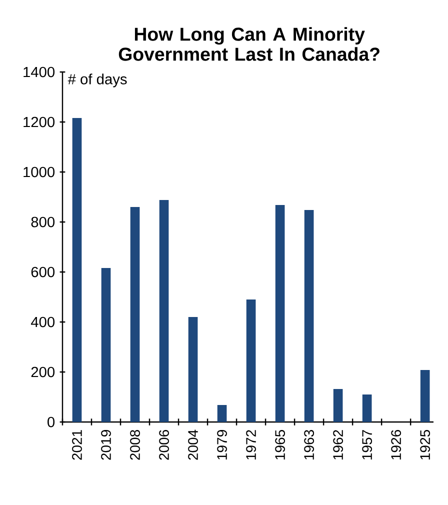 The image size is (448, 505). Describe the element at coordinates (51, 422) in the screenshot. I see `y-tick-label: 0` at that location.